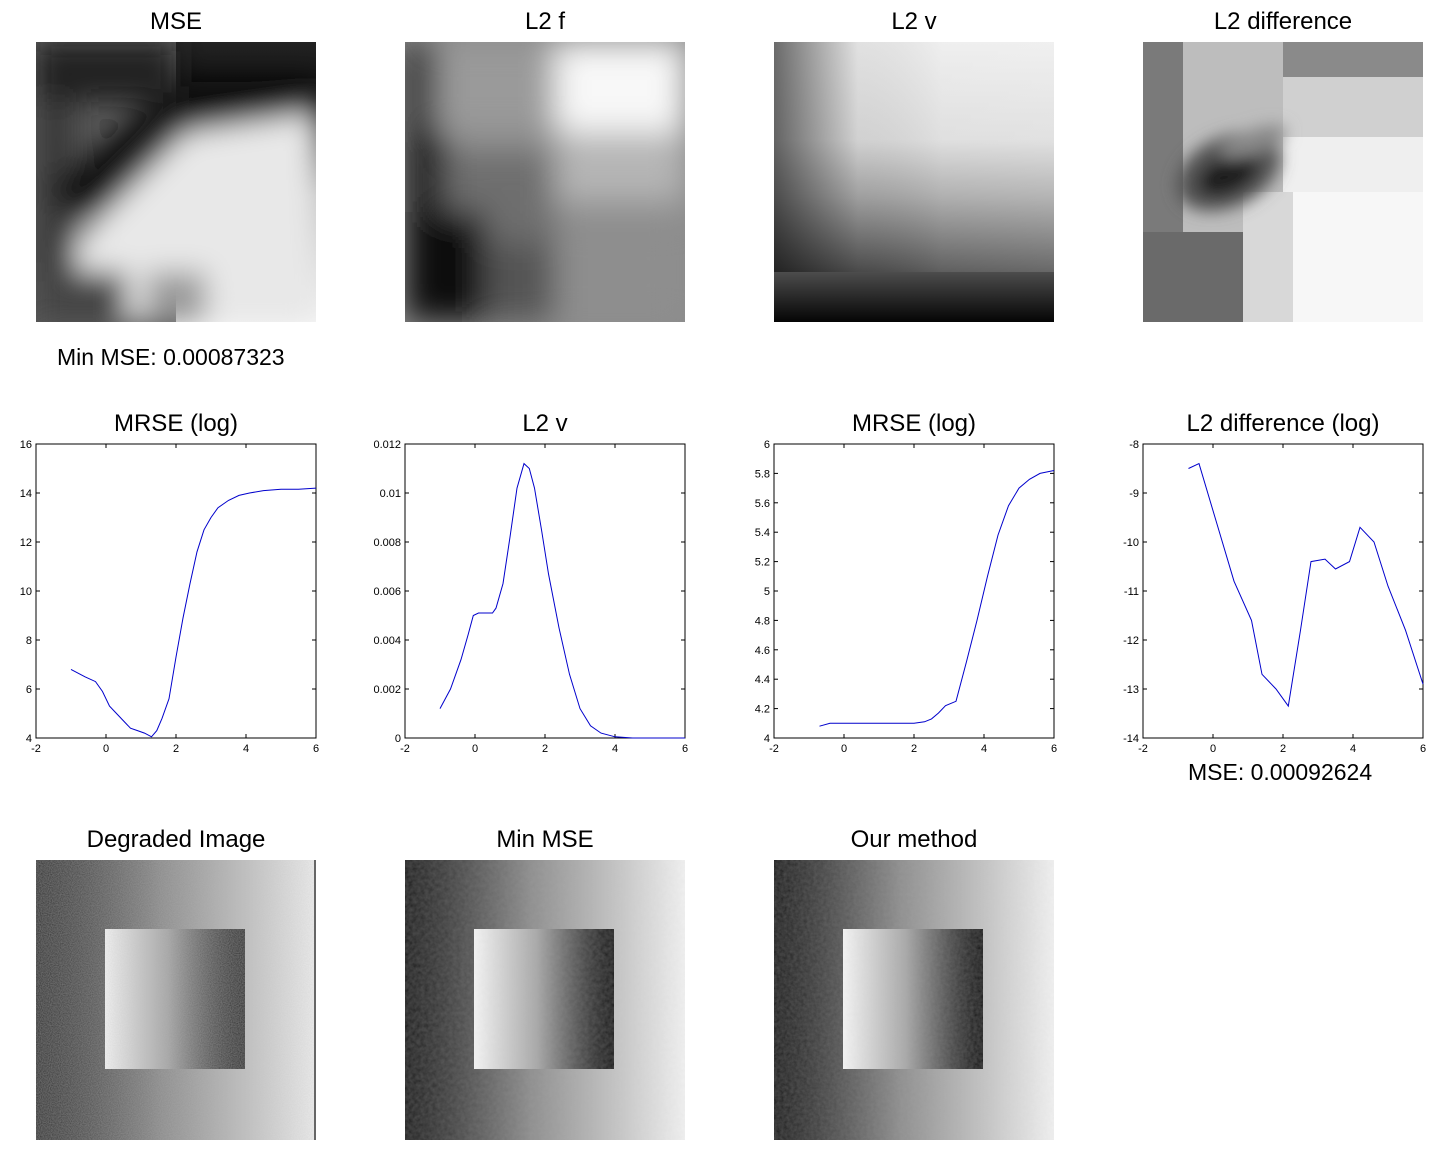  Describe the element at coordinates (762, 504) in the screenshot. I see `y-tick-label: 5.6` at that location.